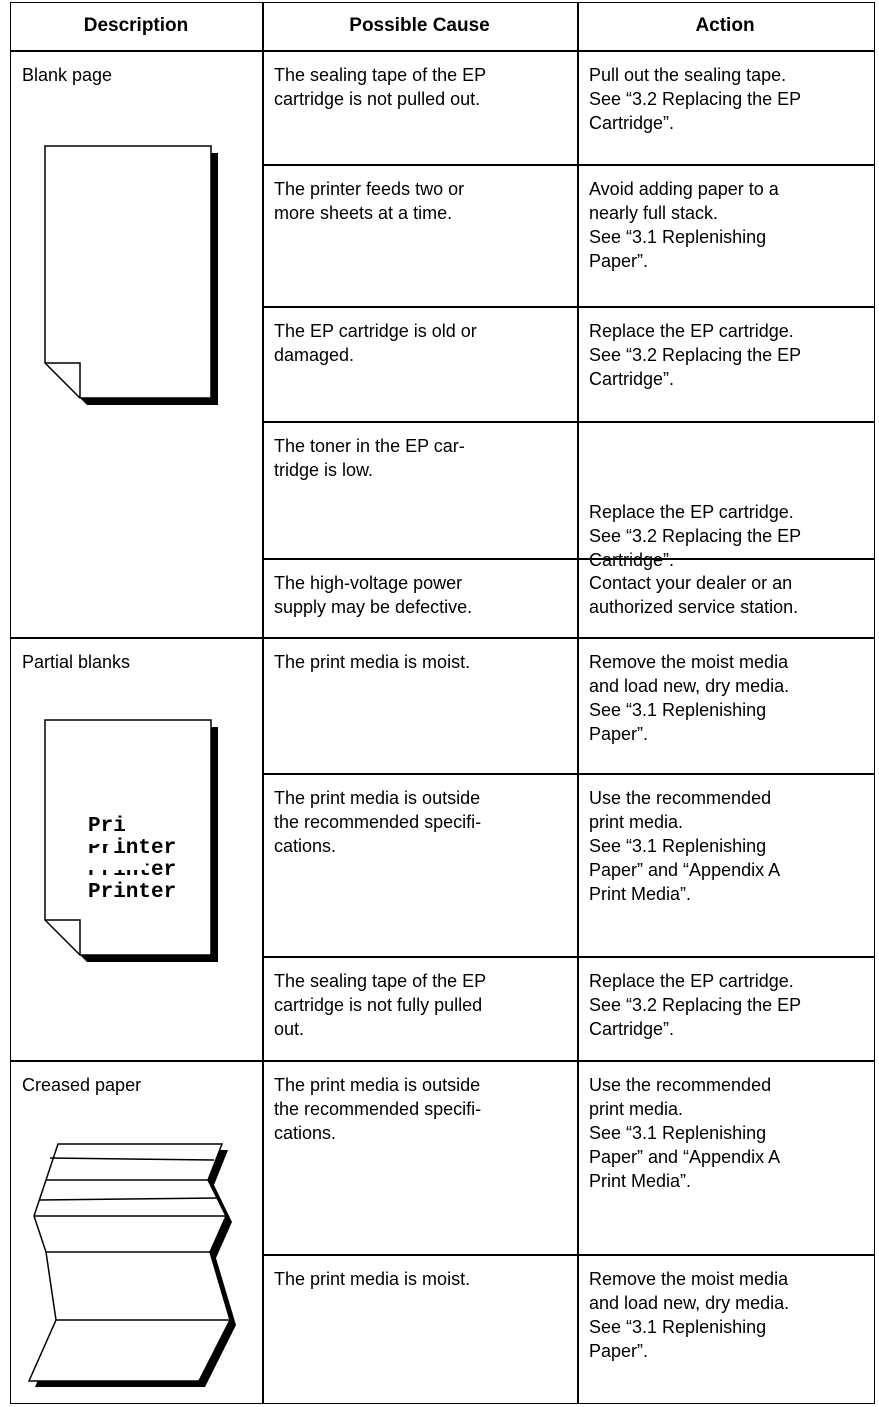  What do you see at coordinates (131, 275) in the screenshot?
I see `blank-page-illustration` at bounding box center [131, 275].